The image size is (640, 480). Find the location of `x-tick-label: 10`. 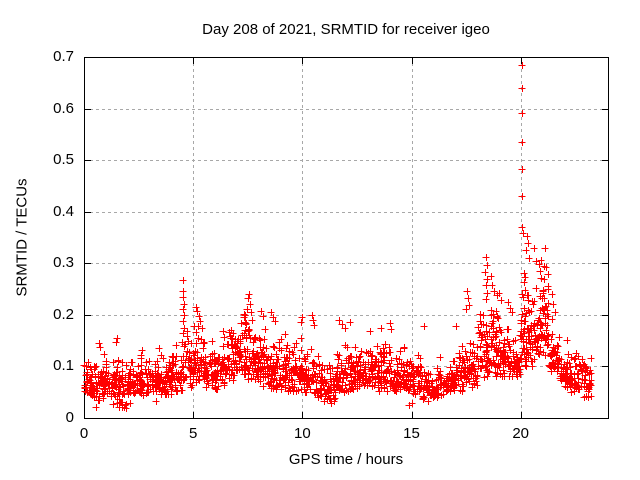

x-tick-label: 10 is located at coordinates (302, 433).